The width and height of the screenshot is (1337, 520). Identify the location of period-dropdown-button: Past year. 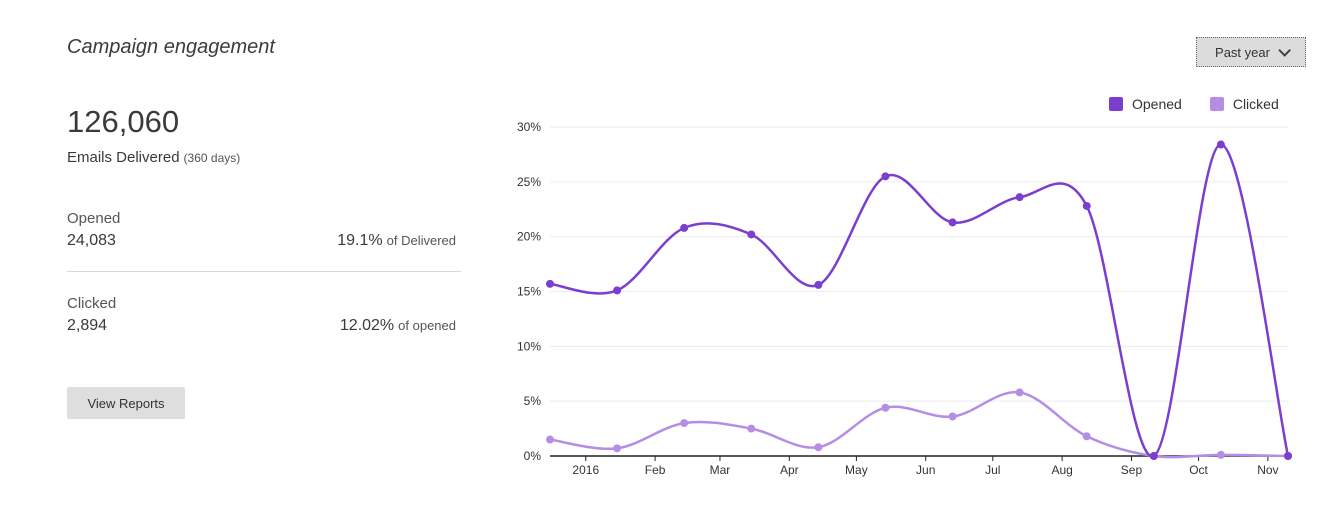
(1251, 52).